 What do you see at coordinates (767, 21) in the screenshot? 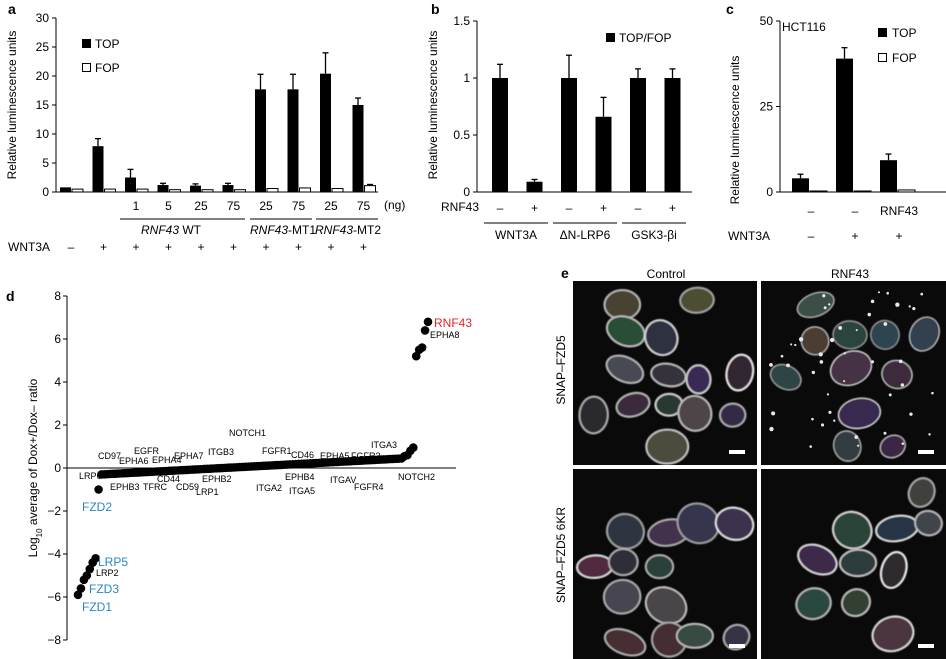
I see `pc-ytick-label-2: 50` at bounding box center [767, 21].